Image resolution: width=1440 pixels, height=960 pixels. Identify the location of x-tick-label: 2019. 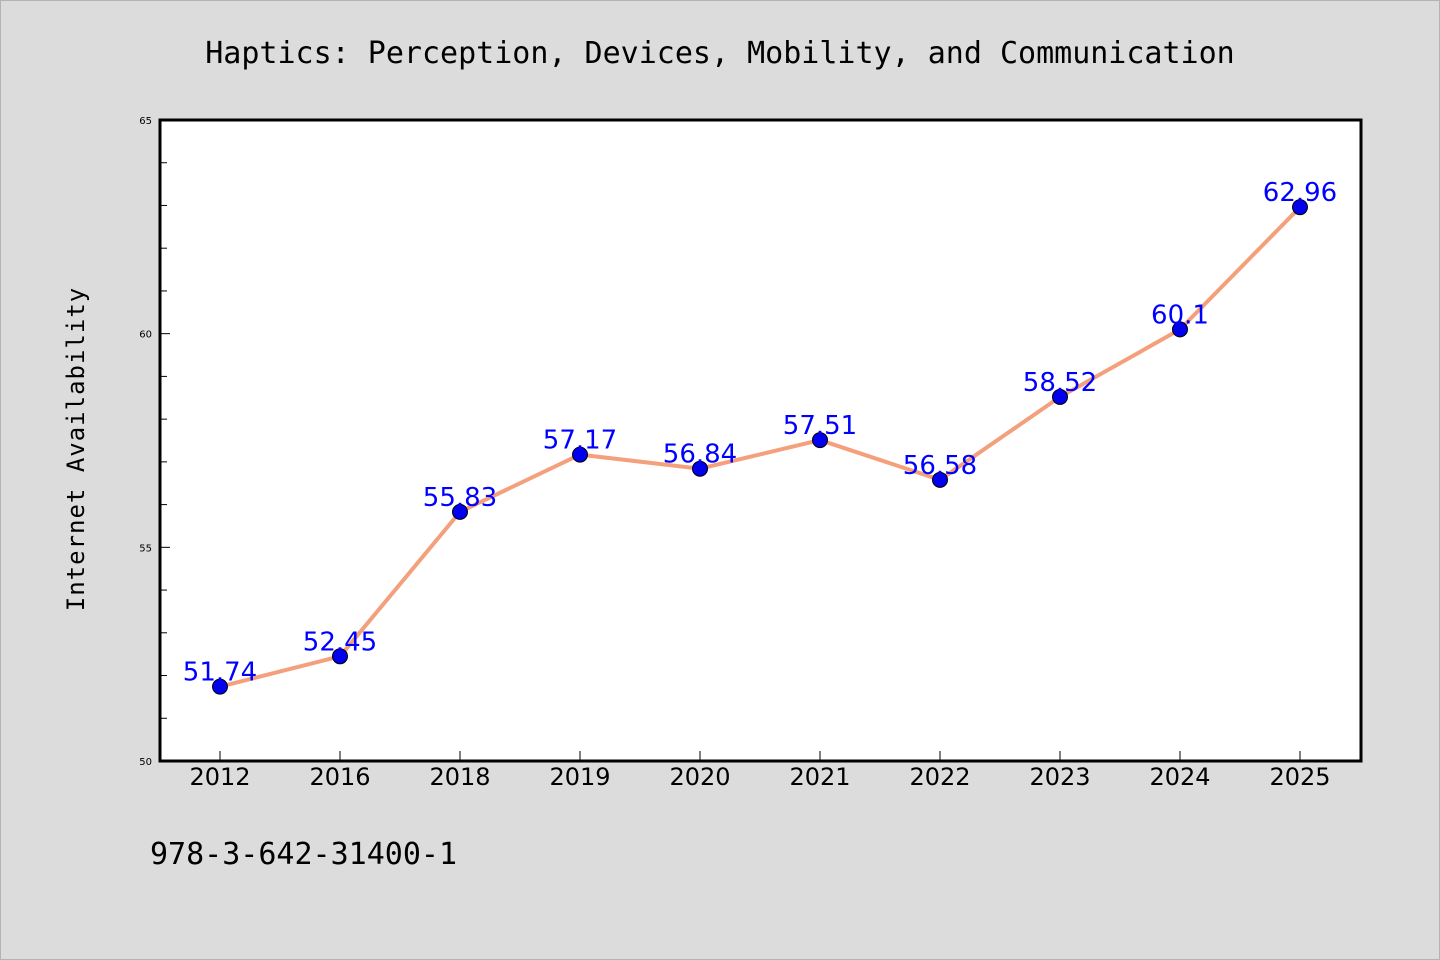
(579, 777).